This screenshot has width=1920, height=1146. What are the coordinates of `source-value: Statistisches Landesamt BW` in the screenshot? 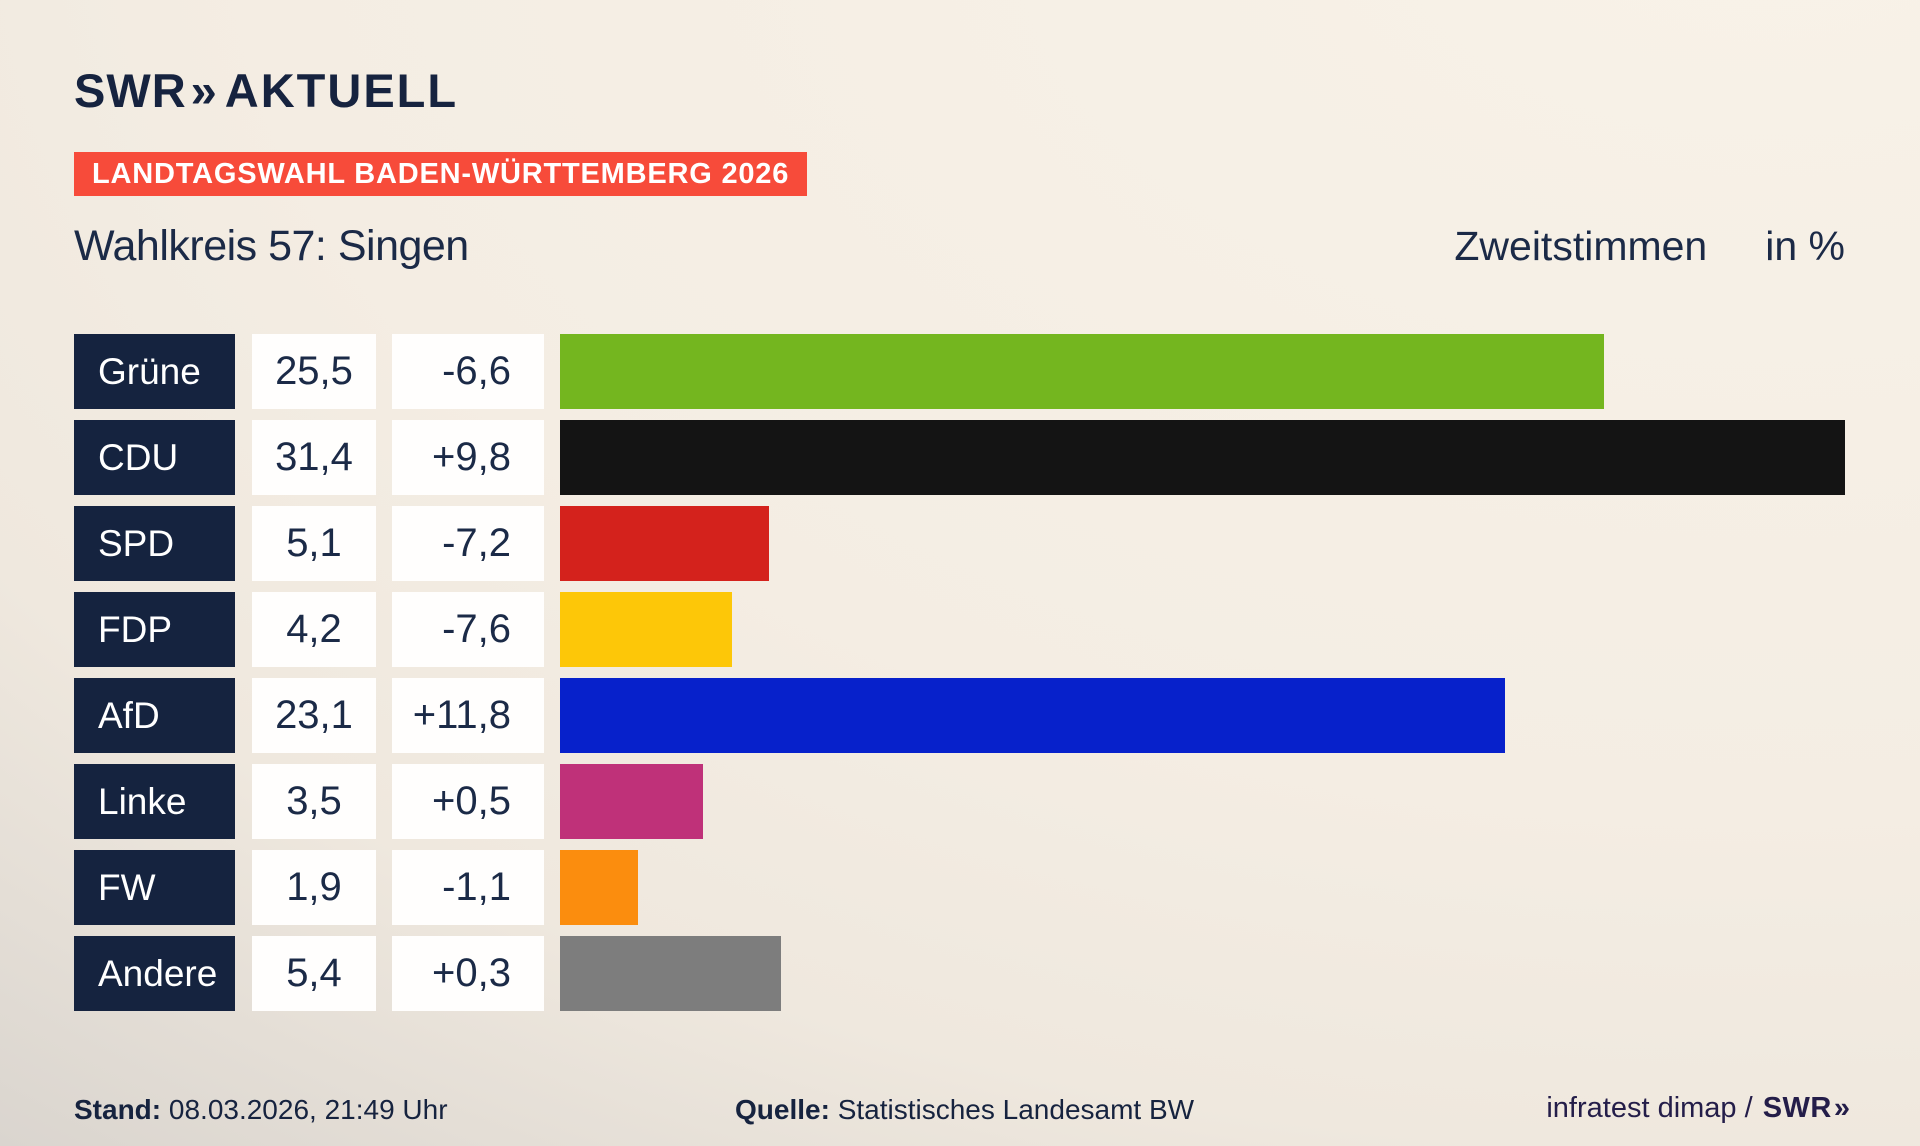 It's located at (1012, 1109).